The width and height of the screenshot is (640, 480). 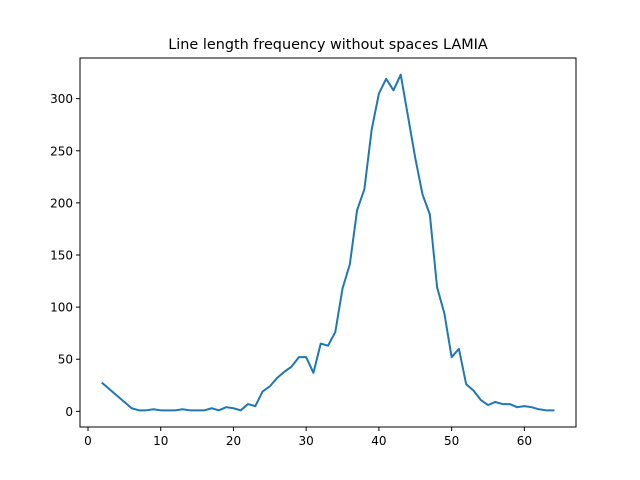 What do you see at coordinates (306, 441) in the screenshot?
I see `x-tick-label: 30` at bounding box center [306, 441].